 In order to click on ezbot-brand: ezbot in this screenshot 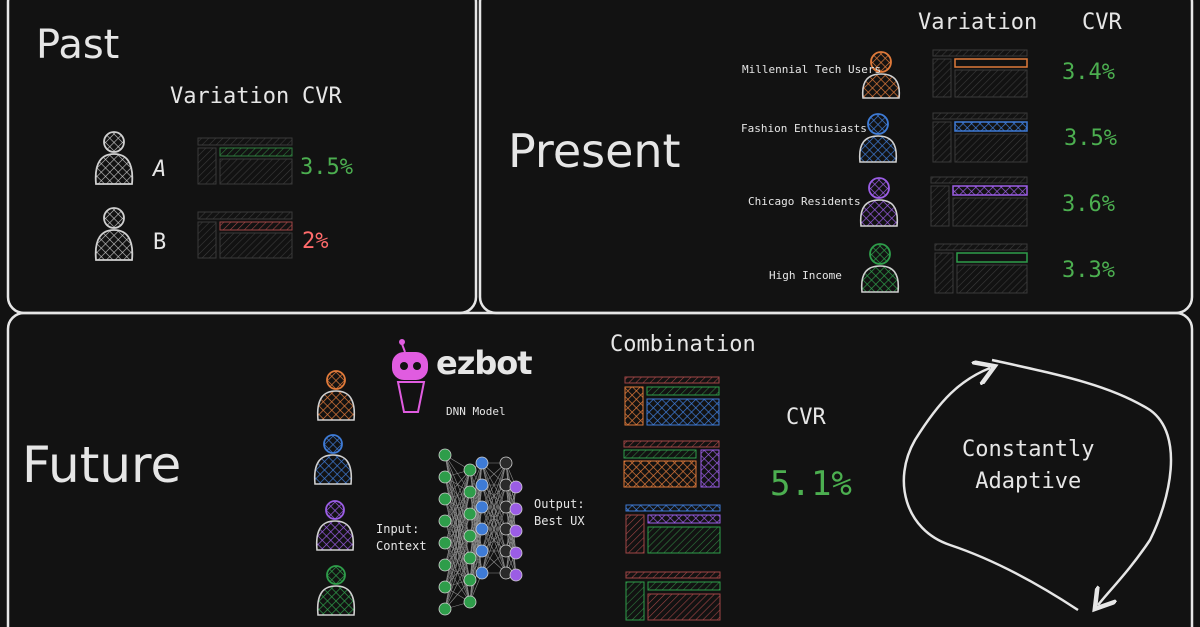, I will do `click(484, 363)`.